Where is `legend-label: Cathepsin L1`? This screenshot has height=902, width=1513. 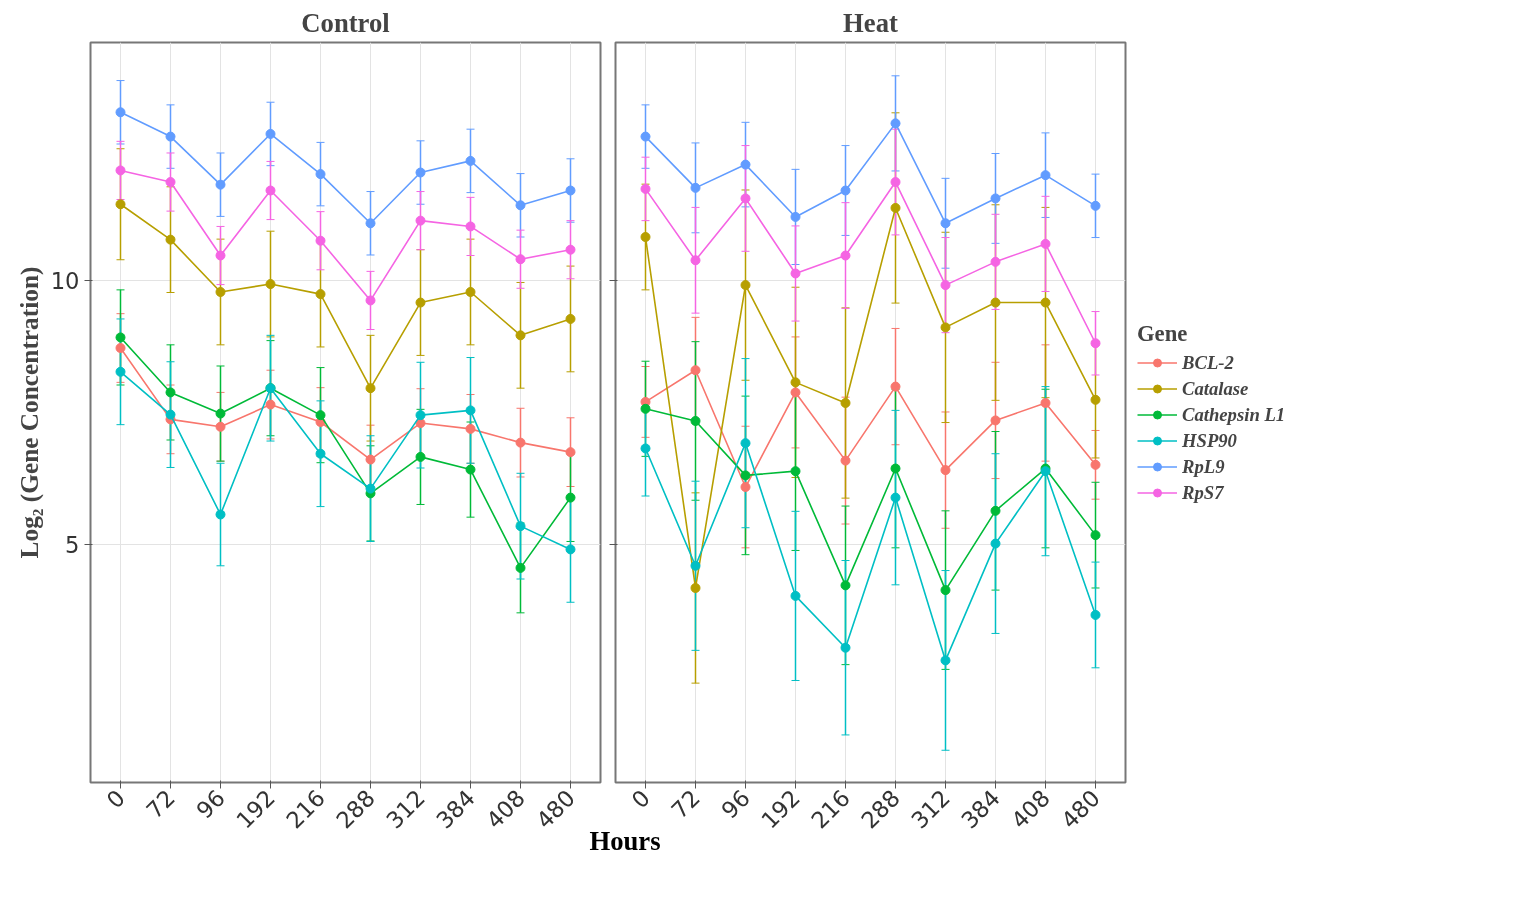
legend-label: Cathepsin L1 is located at coordinates (1234, 414).